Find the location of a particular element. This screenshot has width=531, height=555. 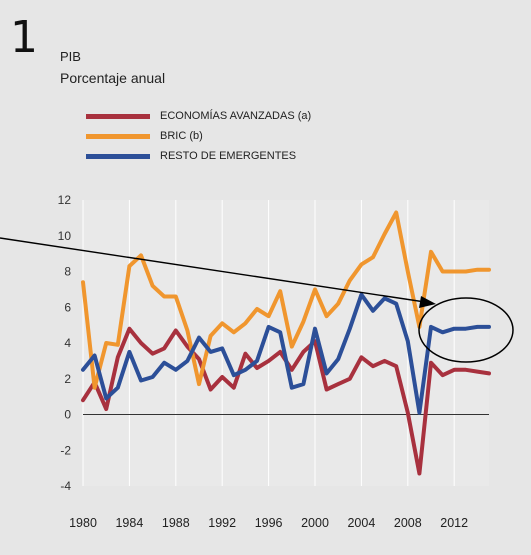

legend-item-advanced: ECONOMÍAS AVANZADAS (a) is located at coordinates (198, 116).